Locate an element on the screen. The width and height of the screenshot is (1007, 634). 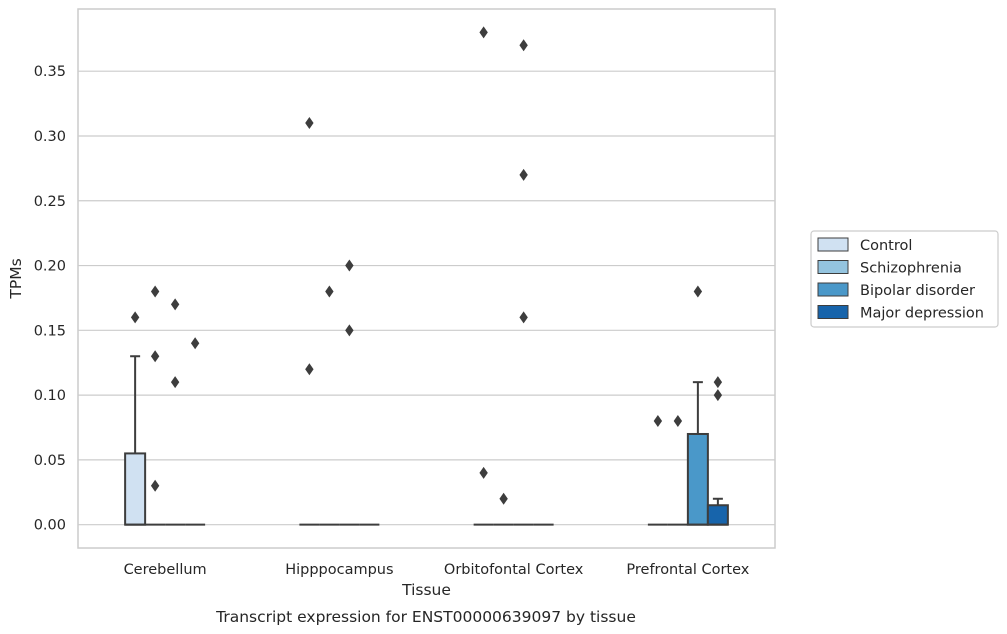
legend-label: Major depression is located at coordinates (922, 314).